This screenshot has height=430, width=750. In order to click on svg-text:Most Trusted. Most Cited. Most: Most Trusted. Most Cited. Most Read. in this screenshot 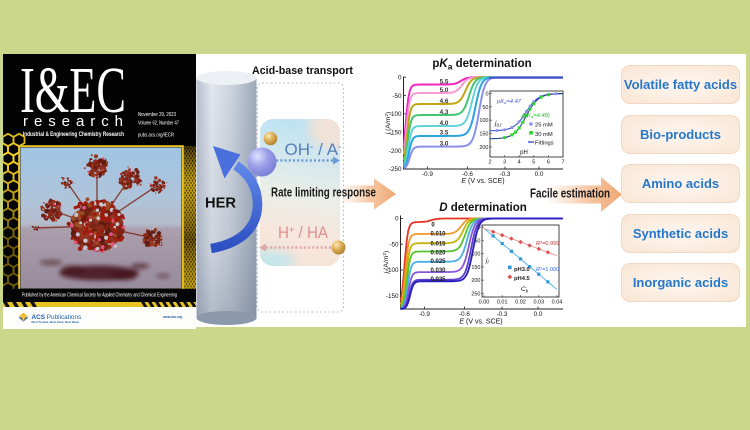, I will do `click(56, 322)`.